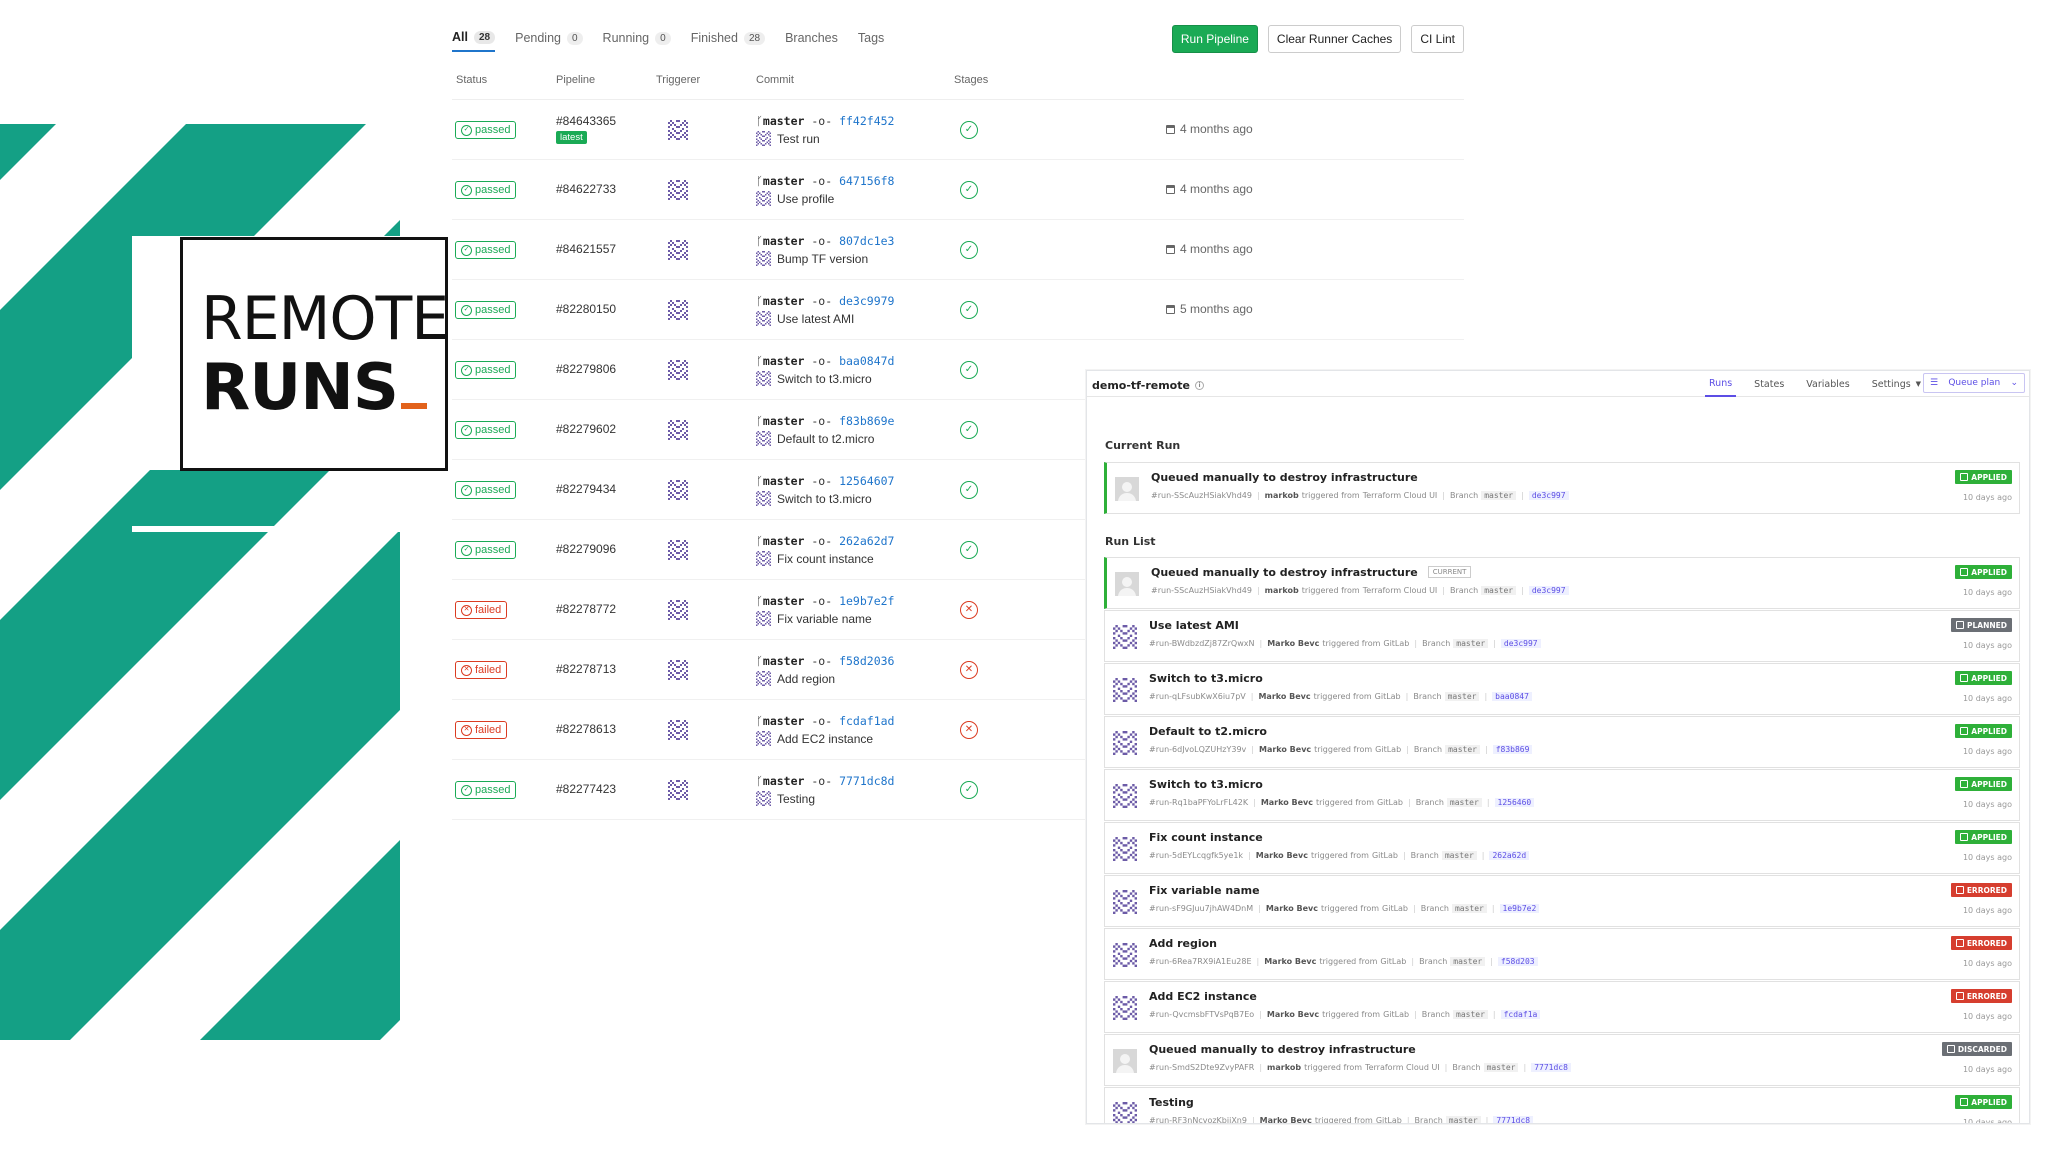 This screenshot has height=1152, width=2048. What do you see at coordinates (1208, 731) in the screenshot?
I see `run-title: Default to t2.micro` at bounding box center [1208, 731].